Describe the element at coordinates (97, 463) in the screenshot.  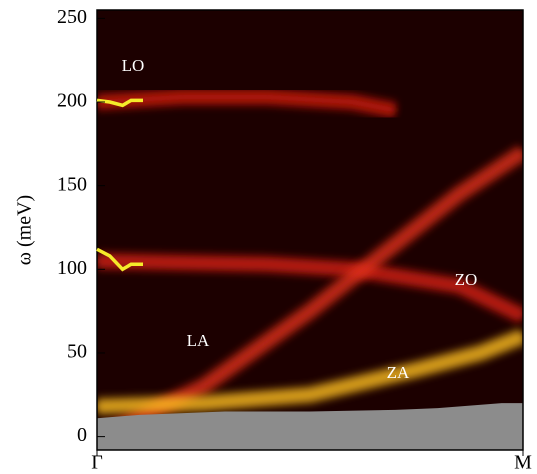
I see `x-tick-label: Γ` at that location.